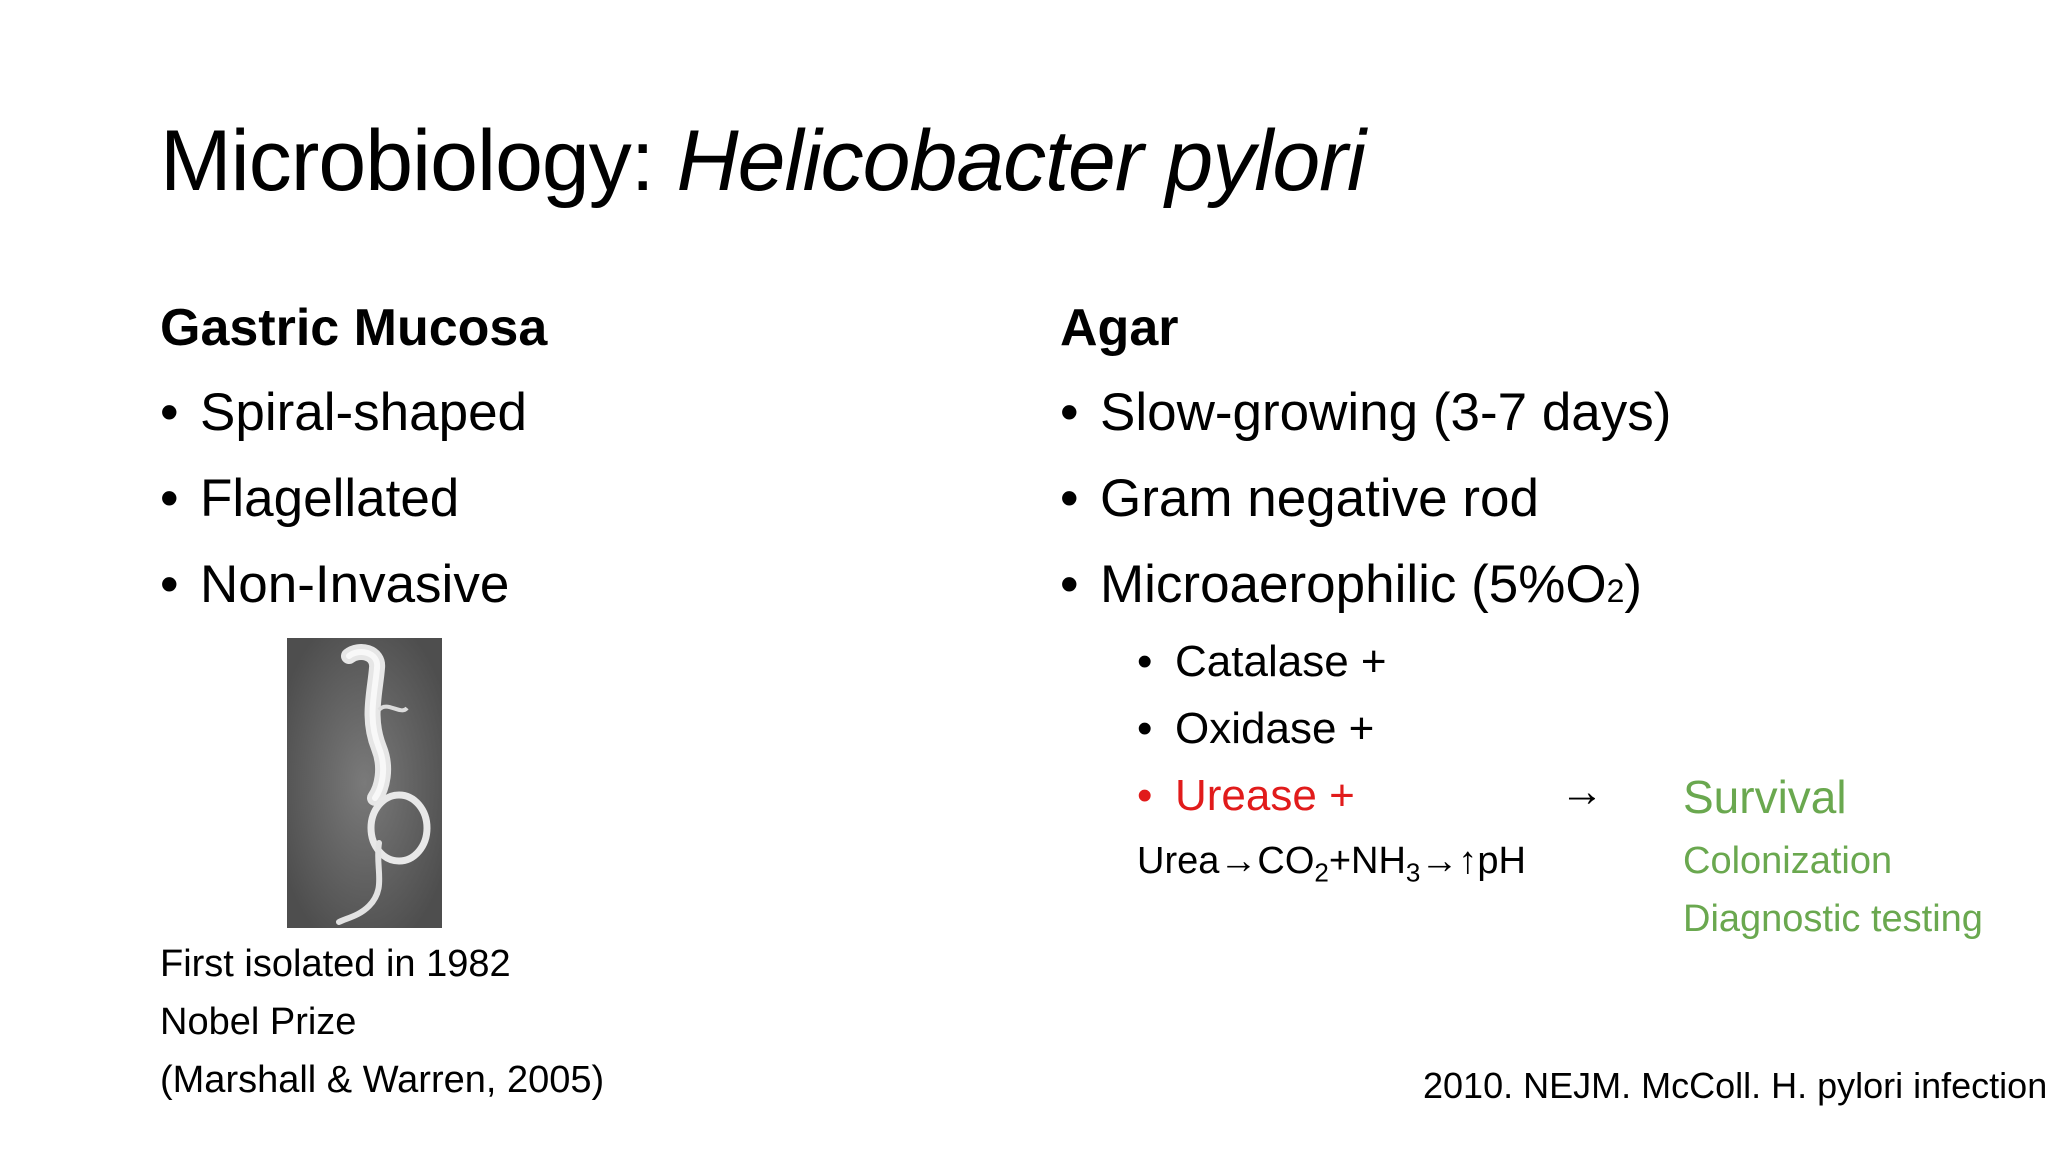 This screenshot has height=1152, width=2048. Describe the element at coordinates (1351, 584) in the screenshot. I see `right-bullet-3: • Microaerophilic (5%O 2)` at that location.